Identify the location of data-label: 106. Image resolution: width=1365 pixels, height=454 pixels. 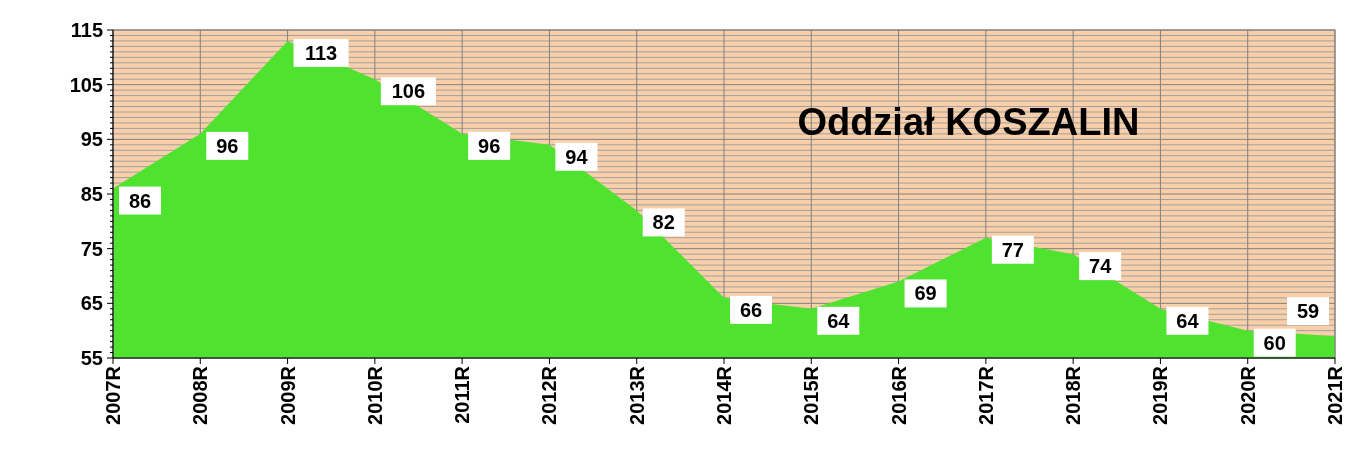
(408, 91).